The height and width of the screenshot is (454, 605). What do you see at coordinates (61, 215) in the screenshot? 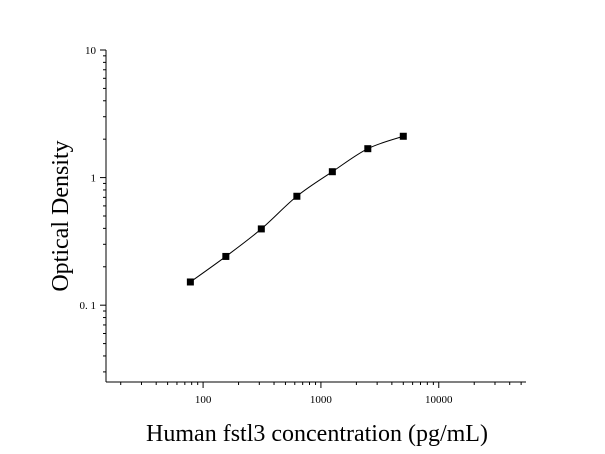
I see `y-axis-label: Optical Density` at bounding box center [61, 215].